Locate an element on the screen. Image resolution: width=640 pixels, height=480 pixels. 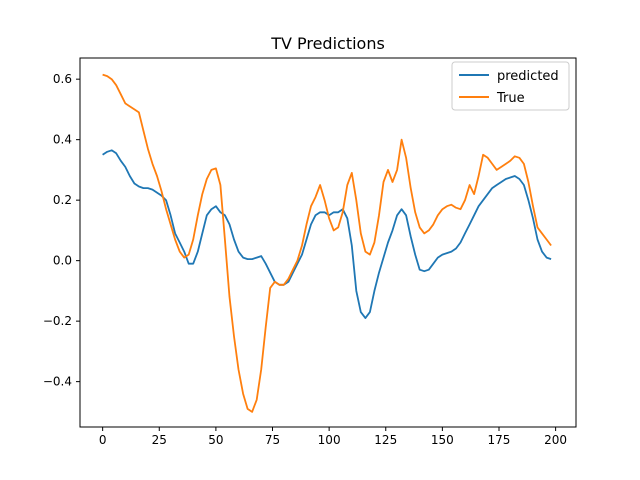
chart-title: TV Predictions is located at coordinates (327, 43).